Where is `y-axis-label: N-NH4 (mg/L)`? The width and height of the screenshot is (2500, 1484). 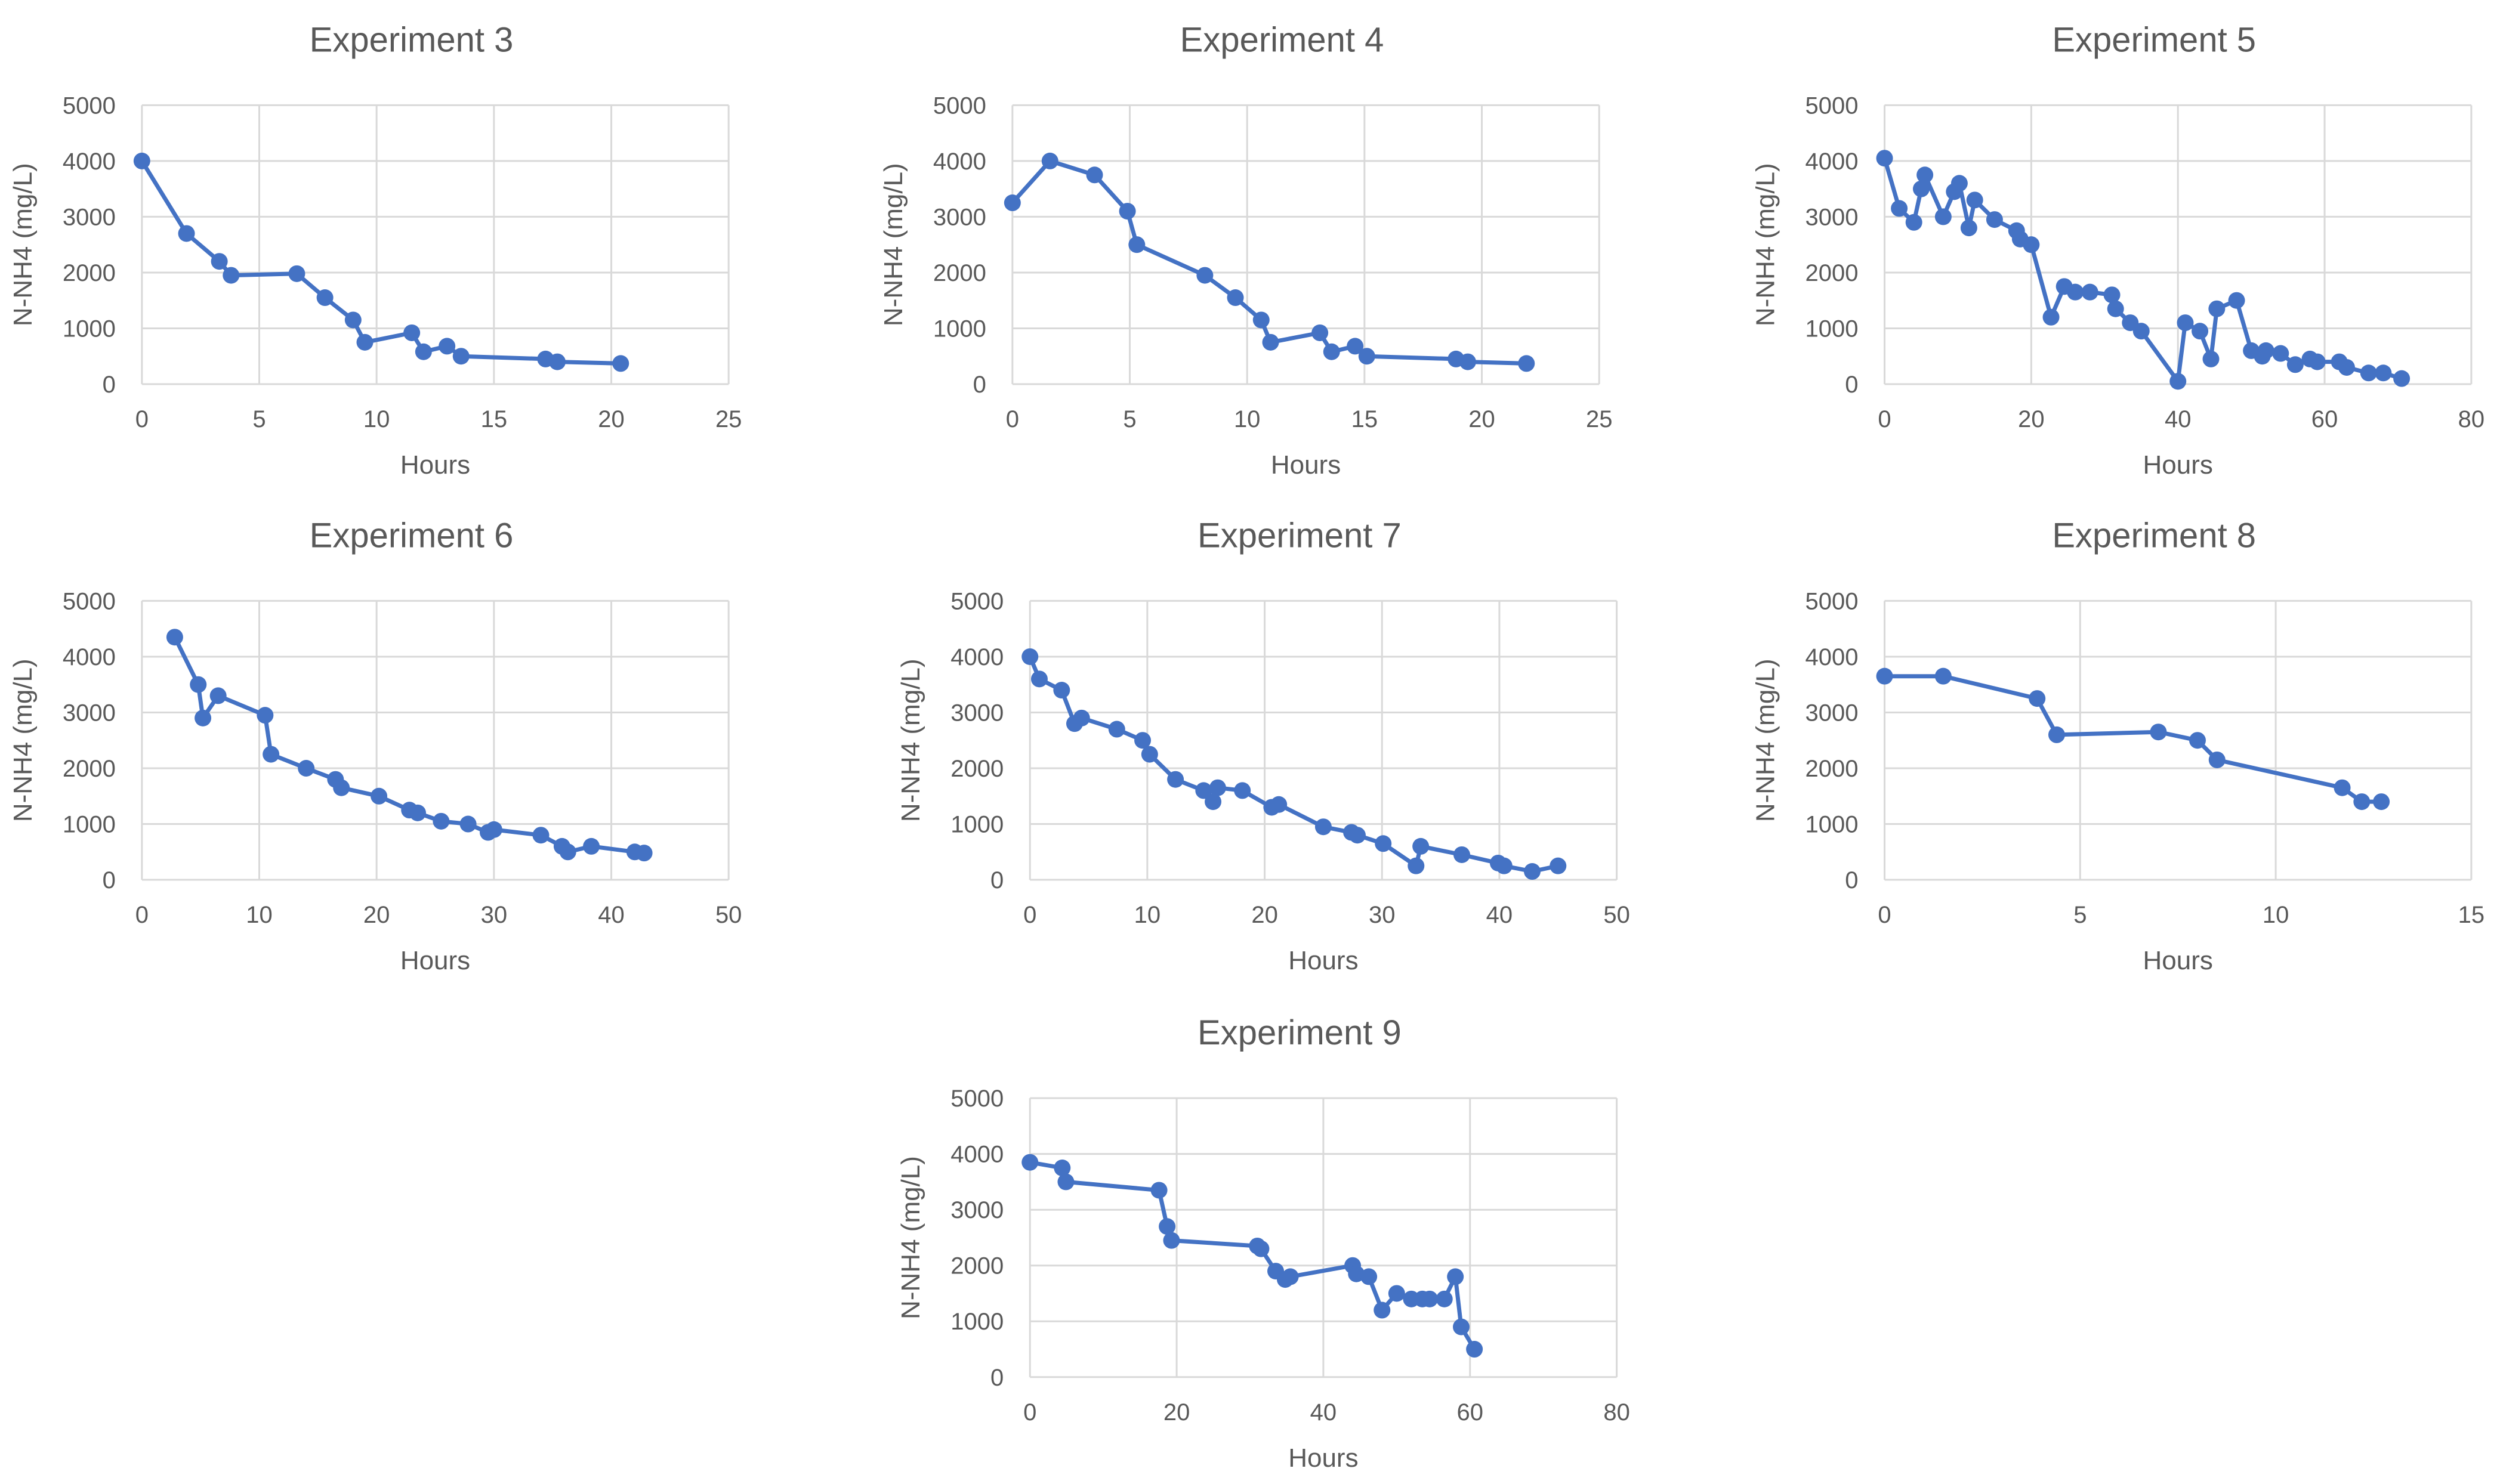 y-axis-label: N-NH4 (mg/L) is located at coordinates (23, 245).